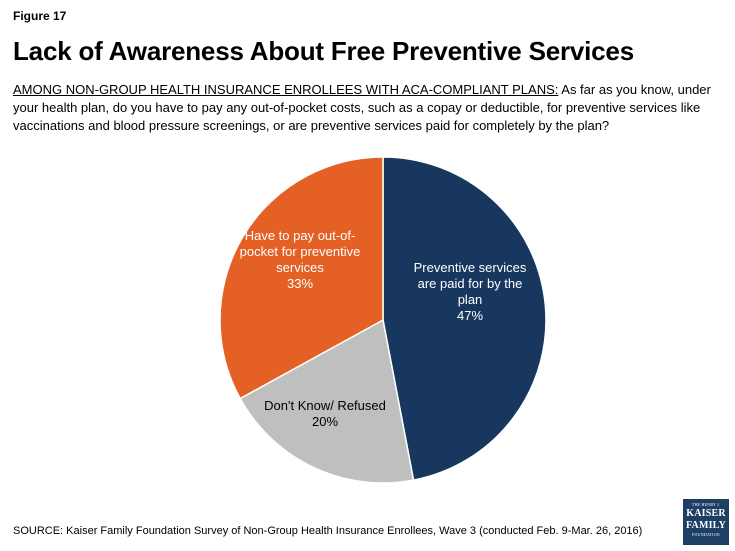 The height and width of the screenshot is (551, 735). Describe the element at coordinates (300, 251) in the screenshot. I see `slice-have-to-pay-label-line: pocket for preventive` at that location.